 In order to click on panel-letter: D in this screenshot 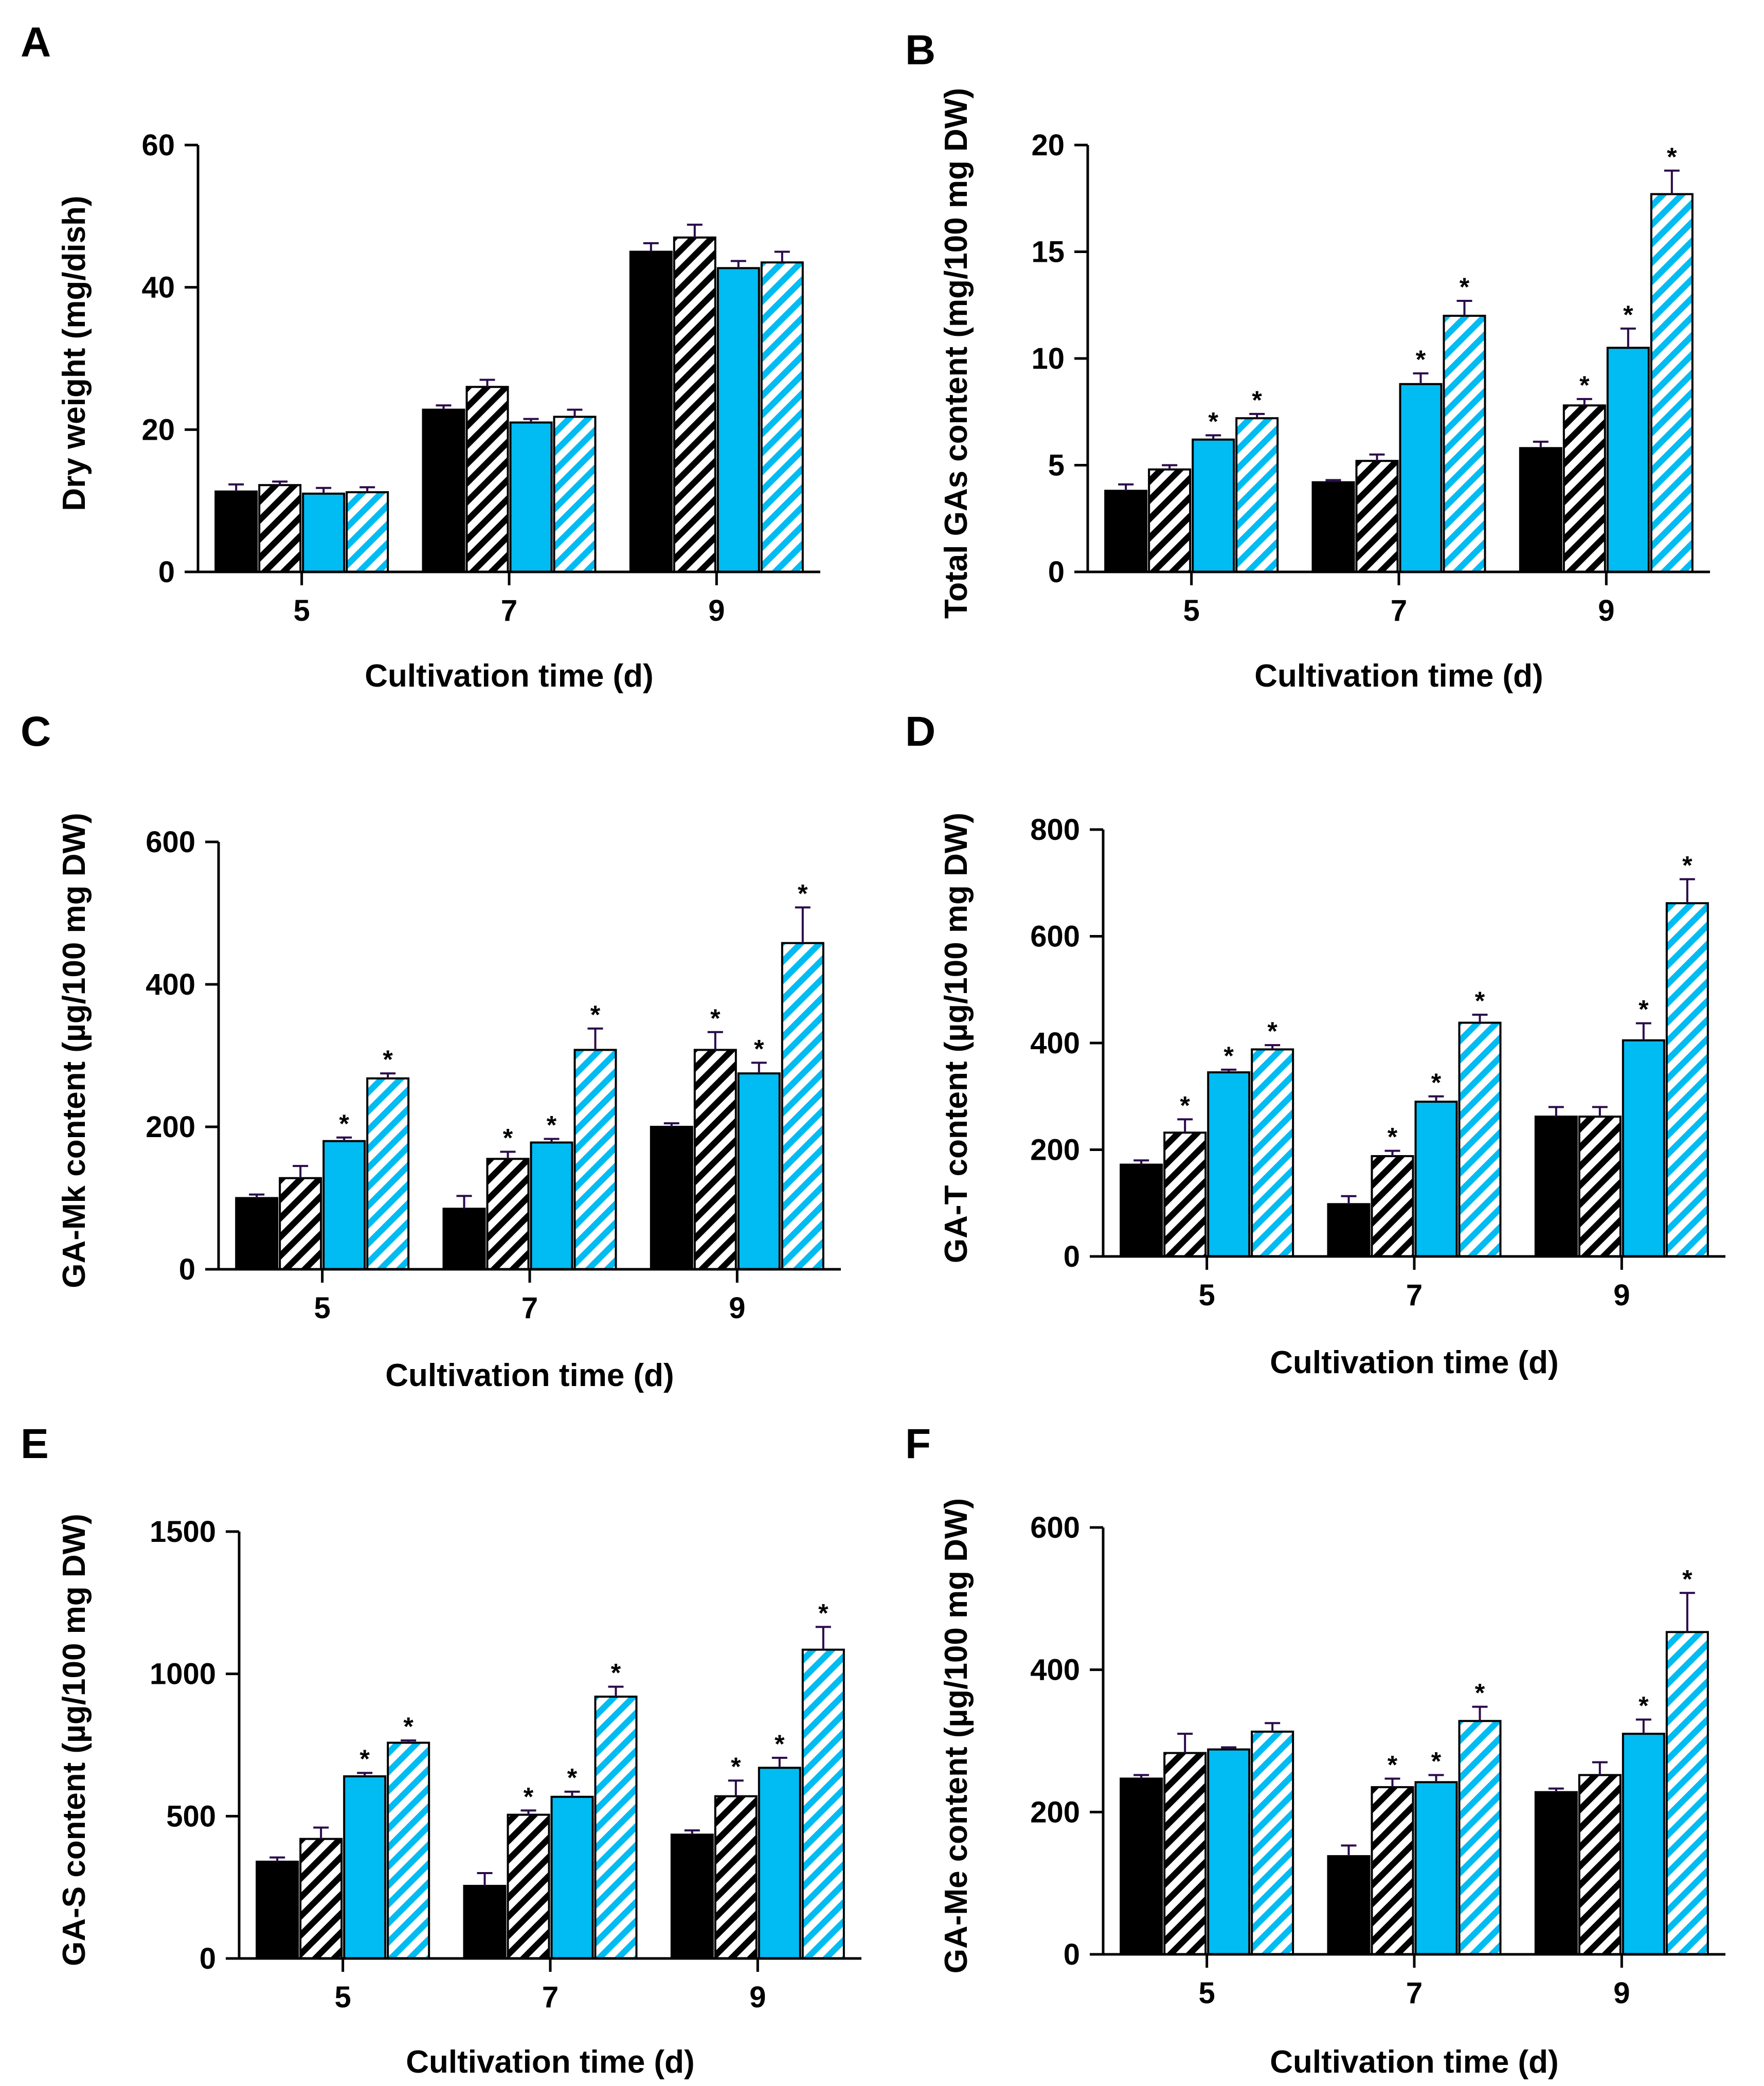, I will do `click(920, 732)`.